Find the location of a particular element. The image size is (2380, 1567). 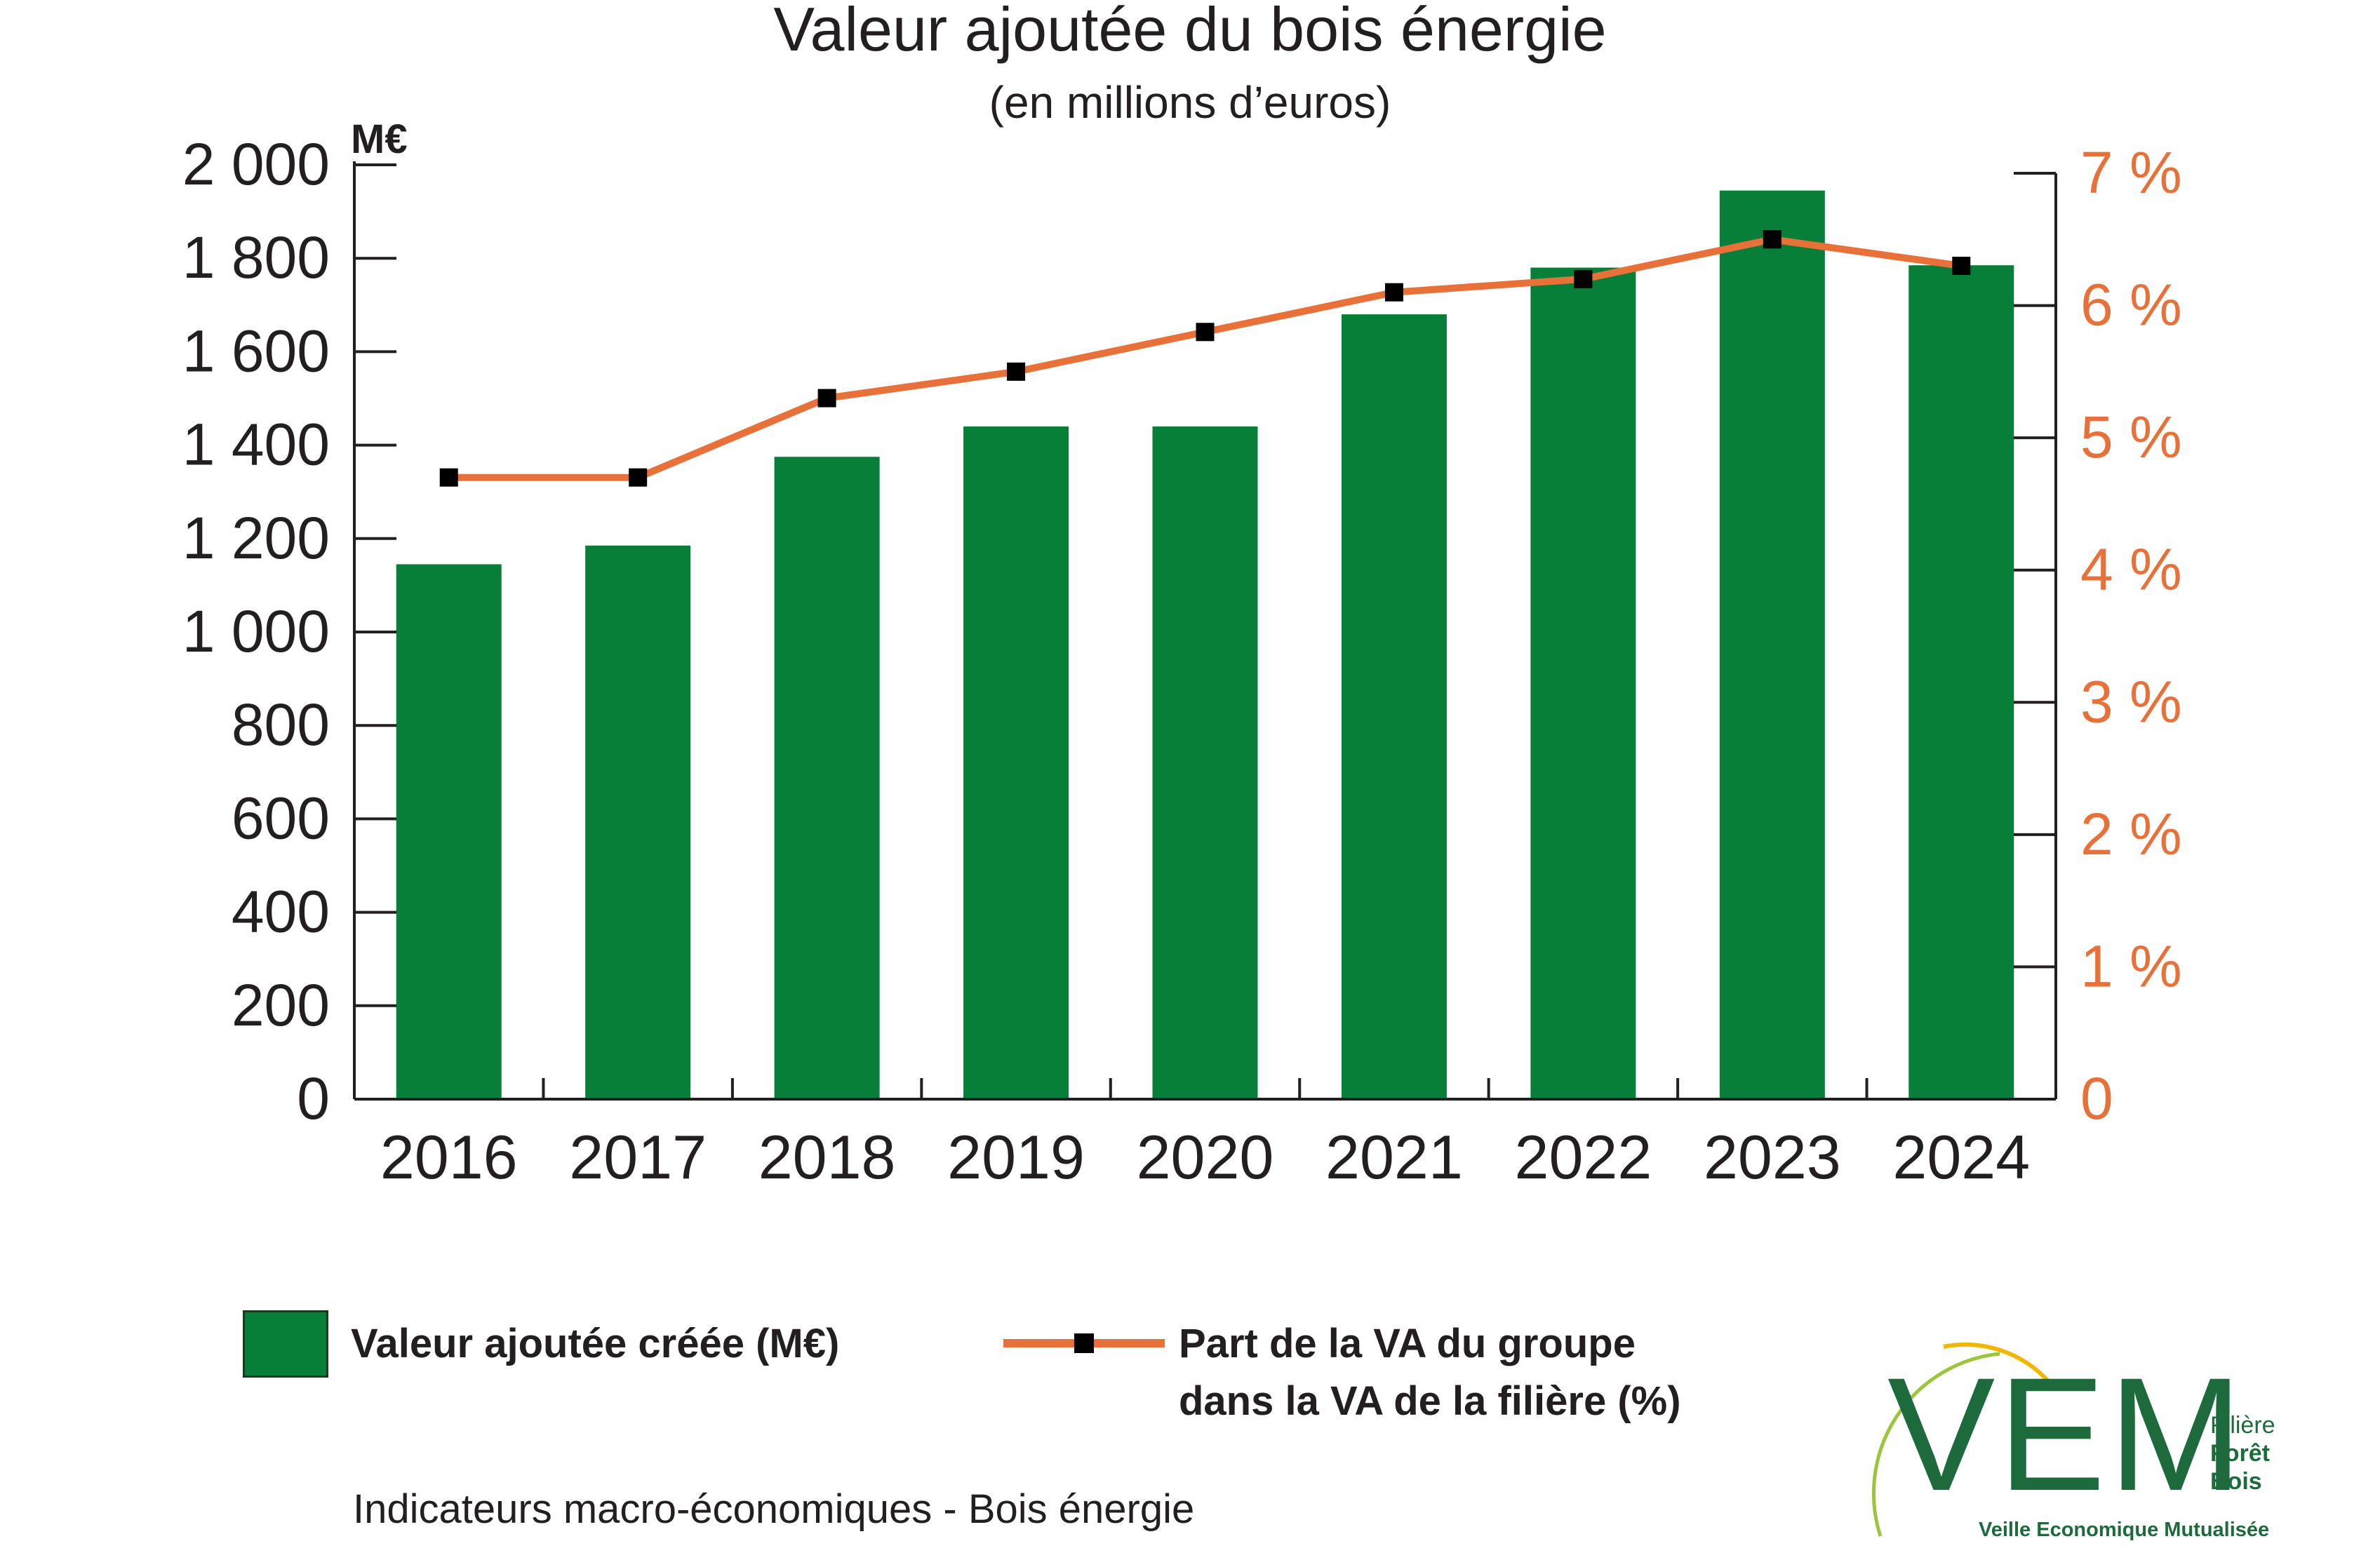

logo-side-1: Filière is located at coordinates (2243, 1425).